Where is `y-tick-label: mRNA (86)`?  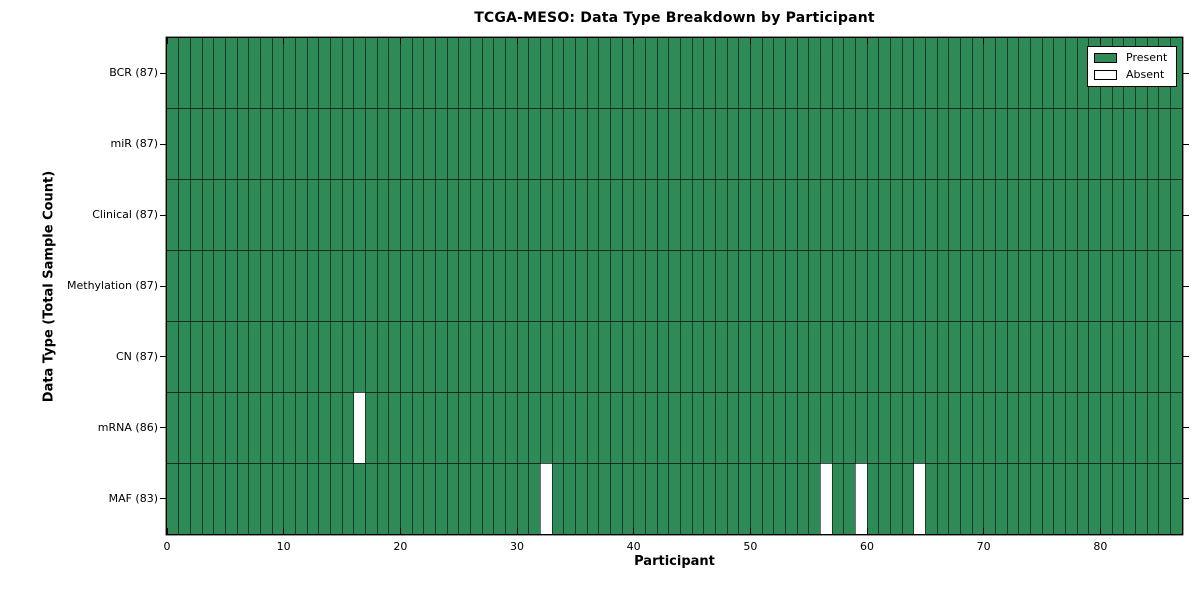
y-tick-label: mRNA (86) is located at coordinates (127, 427).